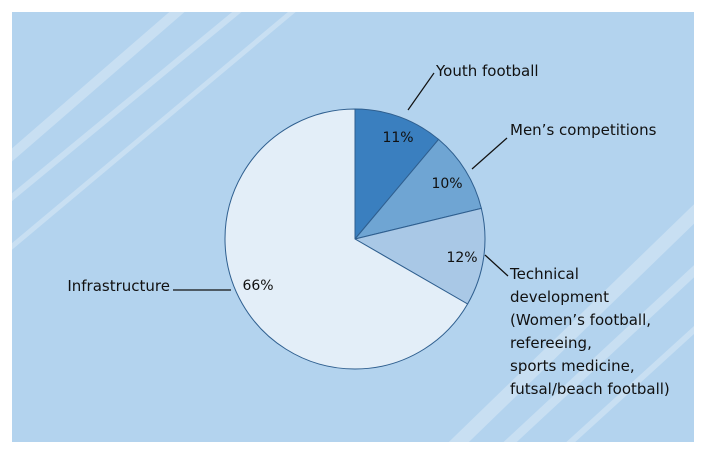 Image resolution: width=704 pixels, height=452 pixels. Describe the element at coordinates (572, 366) in the screenshot. I see `slice-label-technical-line: sports medicine,` at that location.